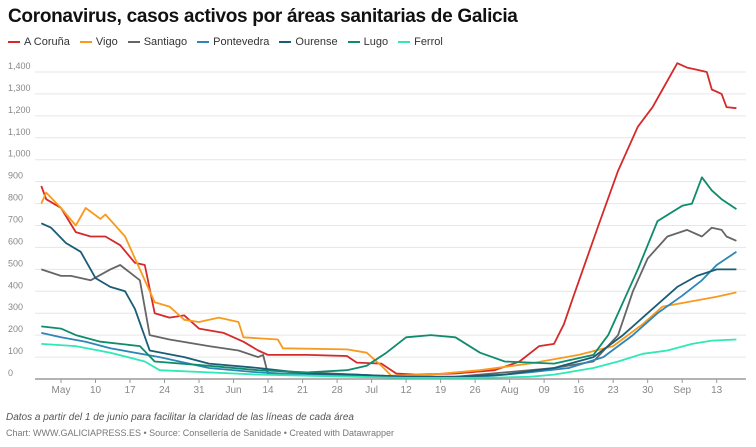 This screenshot has width=756, height=447. What do you see at coordinates (19, 110) in the screenshot?
I see `y-tick-label: 1,200` at bounding box center [19, 110].